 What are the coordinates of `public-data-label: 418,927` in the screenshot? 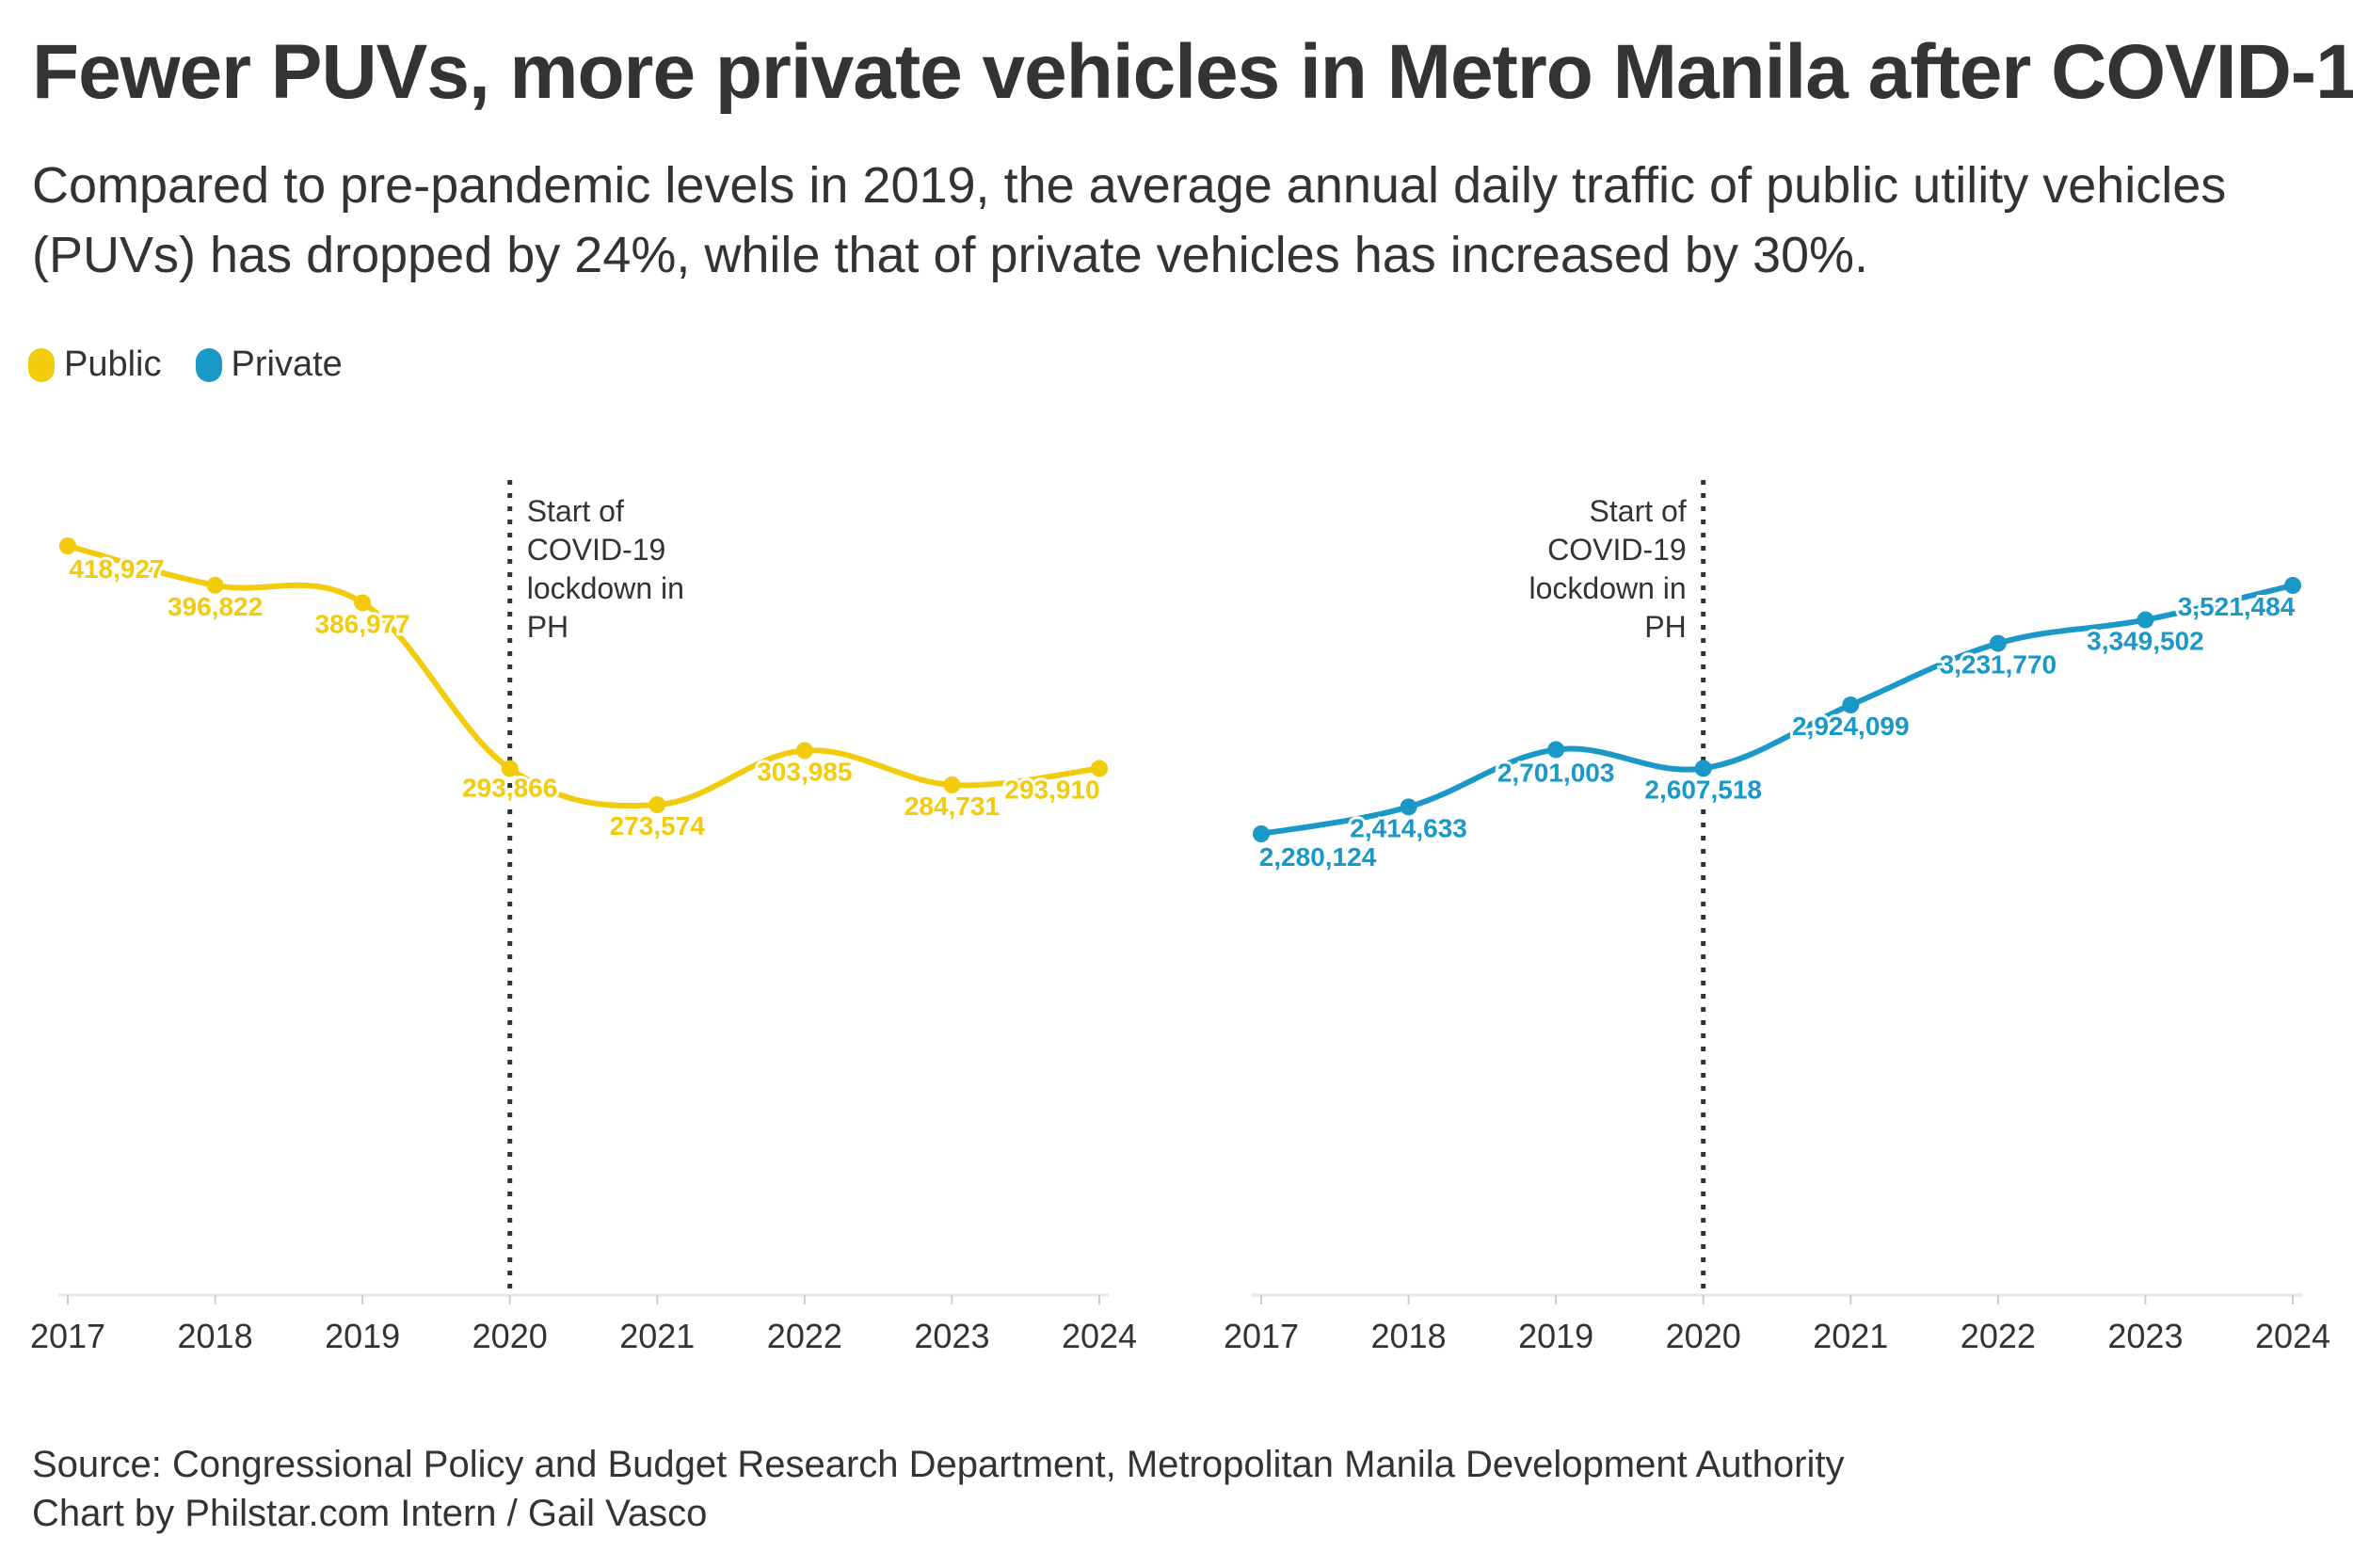 It's located at (116, 569).